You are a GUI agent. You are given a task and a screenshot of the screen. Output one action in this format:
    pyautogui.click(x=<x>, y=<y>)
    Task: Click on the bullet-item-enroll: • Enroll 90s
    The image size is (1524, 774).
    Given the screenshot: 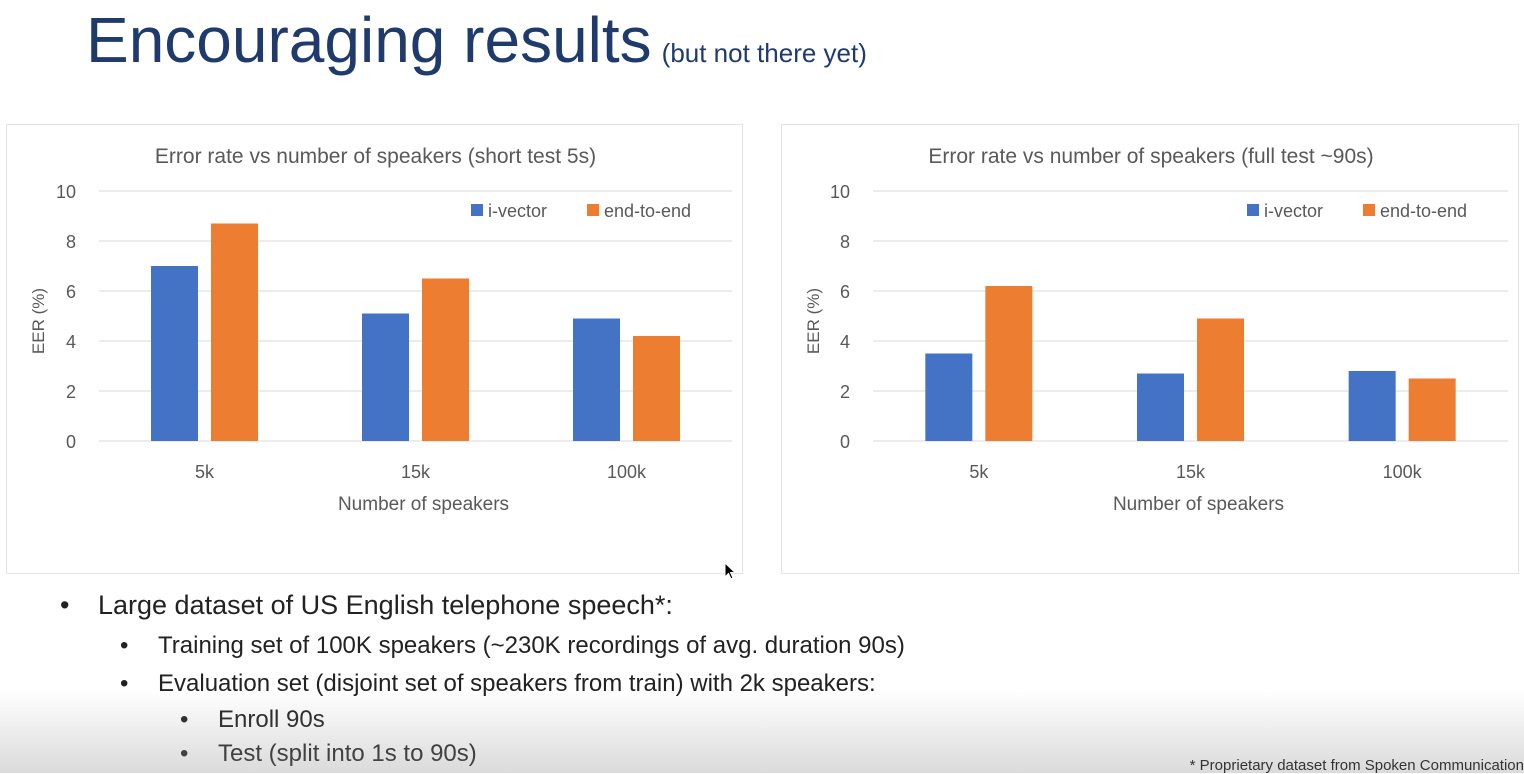 What is the action you would take?
    pyautogui.click(x=252, y=720)
    